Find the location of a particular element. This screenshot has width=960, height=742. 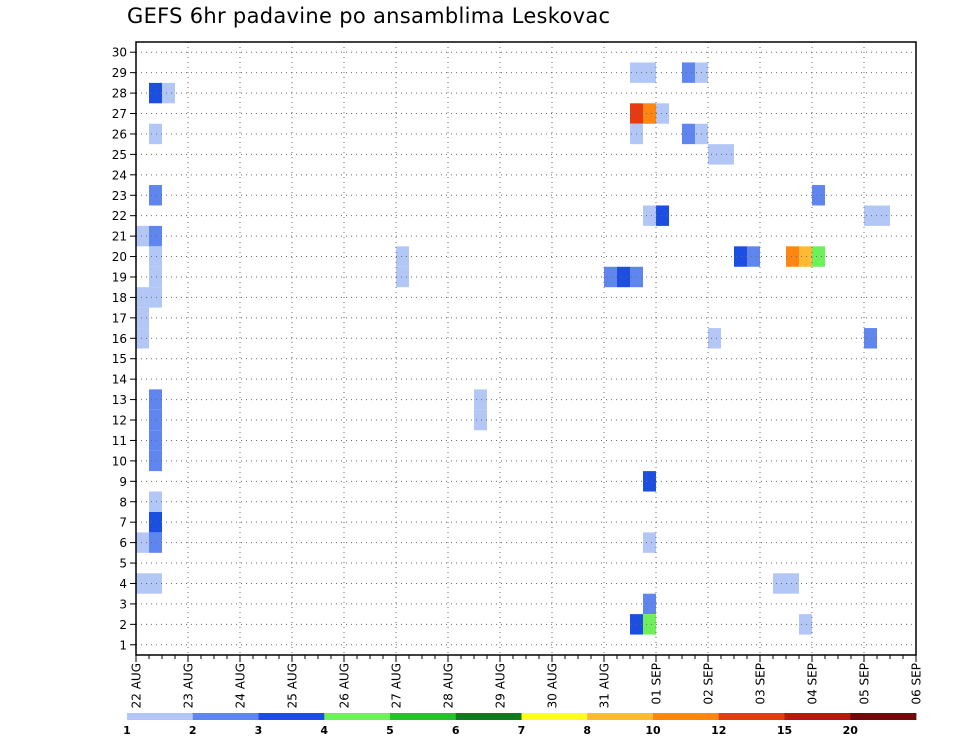

y-tick-label: 13 is located at coordinates (119, 400).